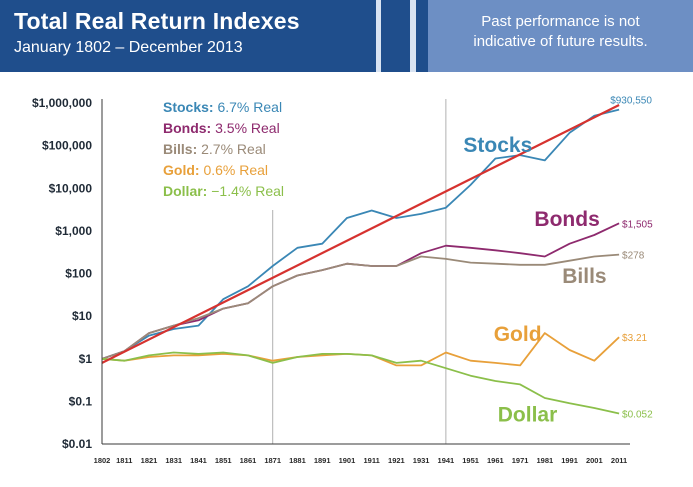 Image resolution: width=693 pixels, height=487 pixels. I want to click on legend-entry-bills: Bills: 2.7% Real, so click(214, 149).